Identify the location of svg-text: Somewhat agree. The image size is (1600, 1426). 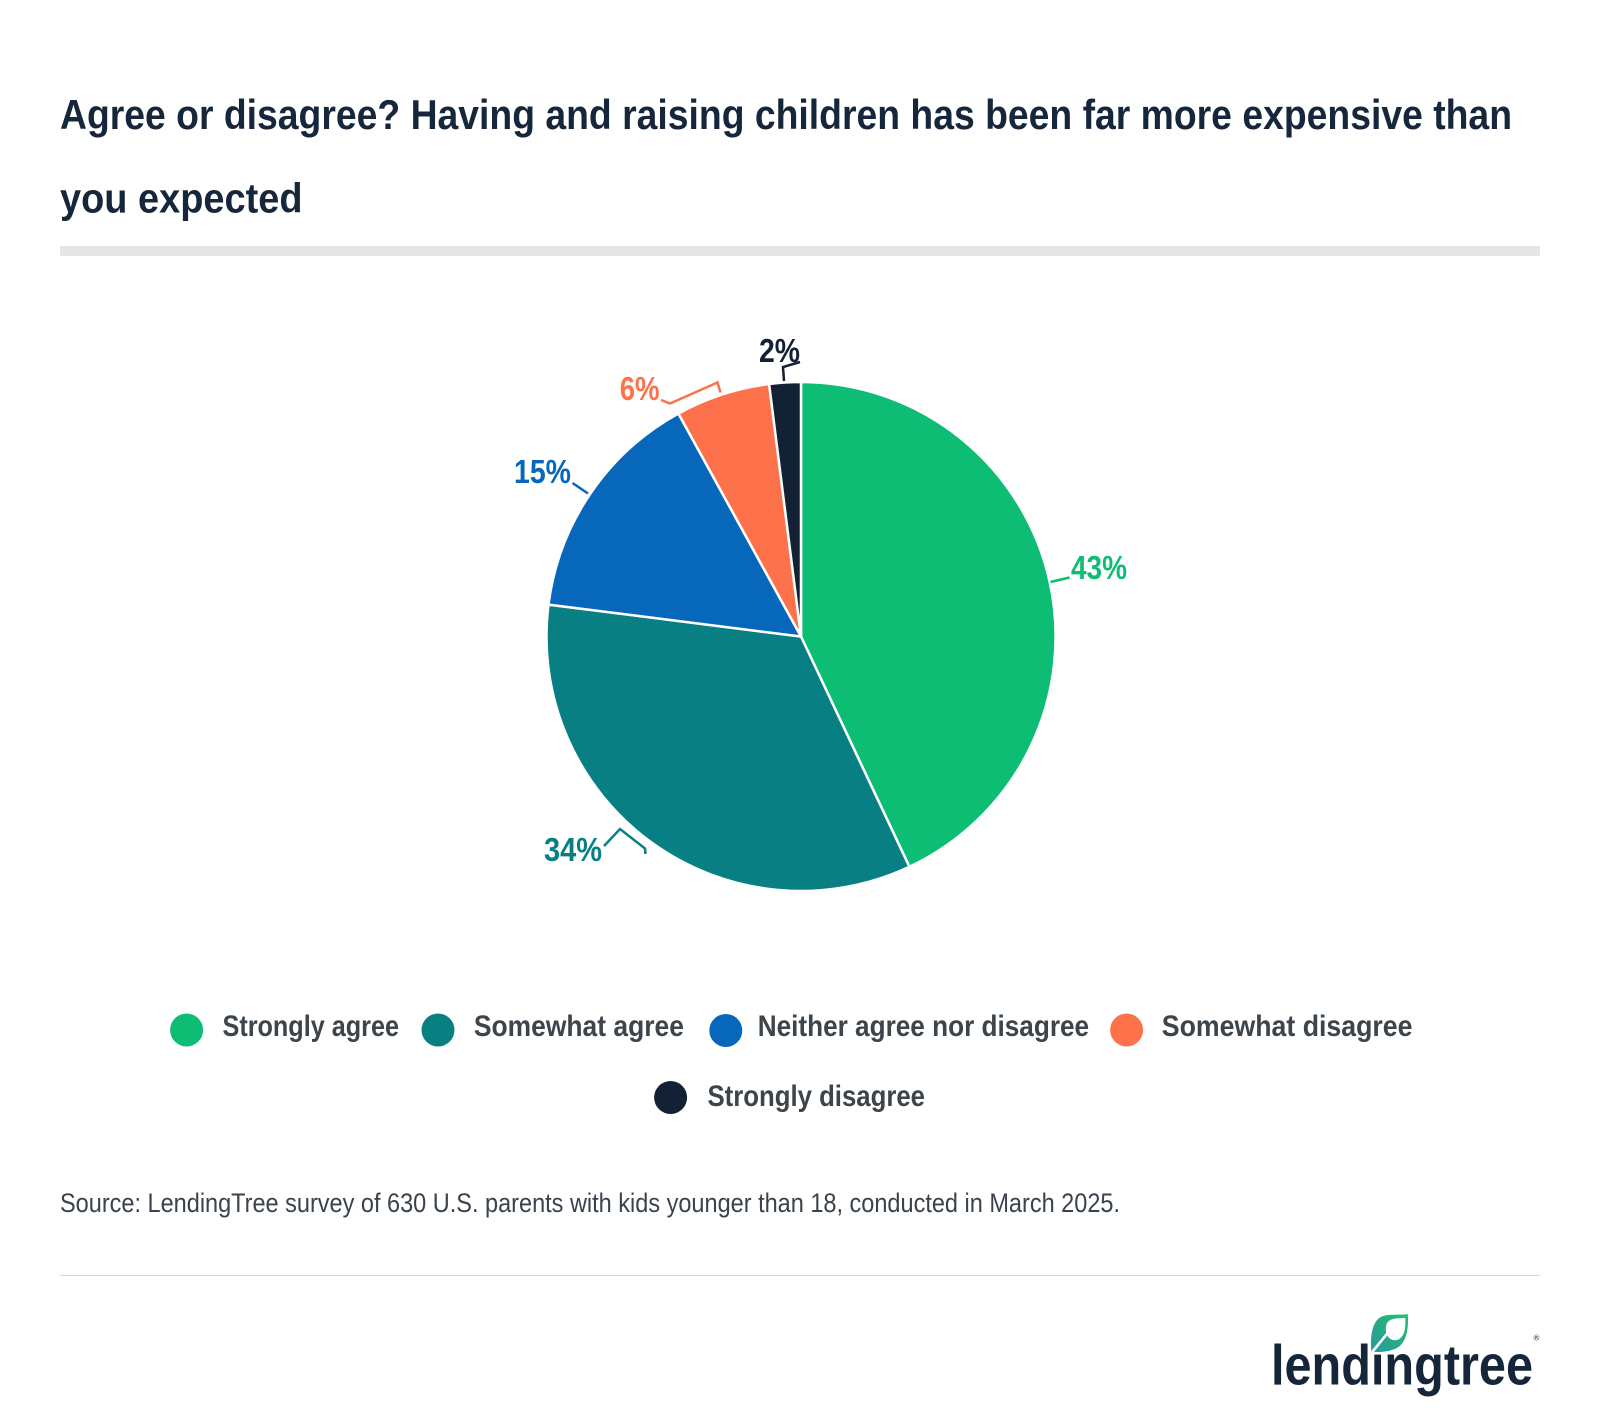
(579, 1026).